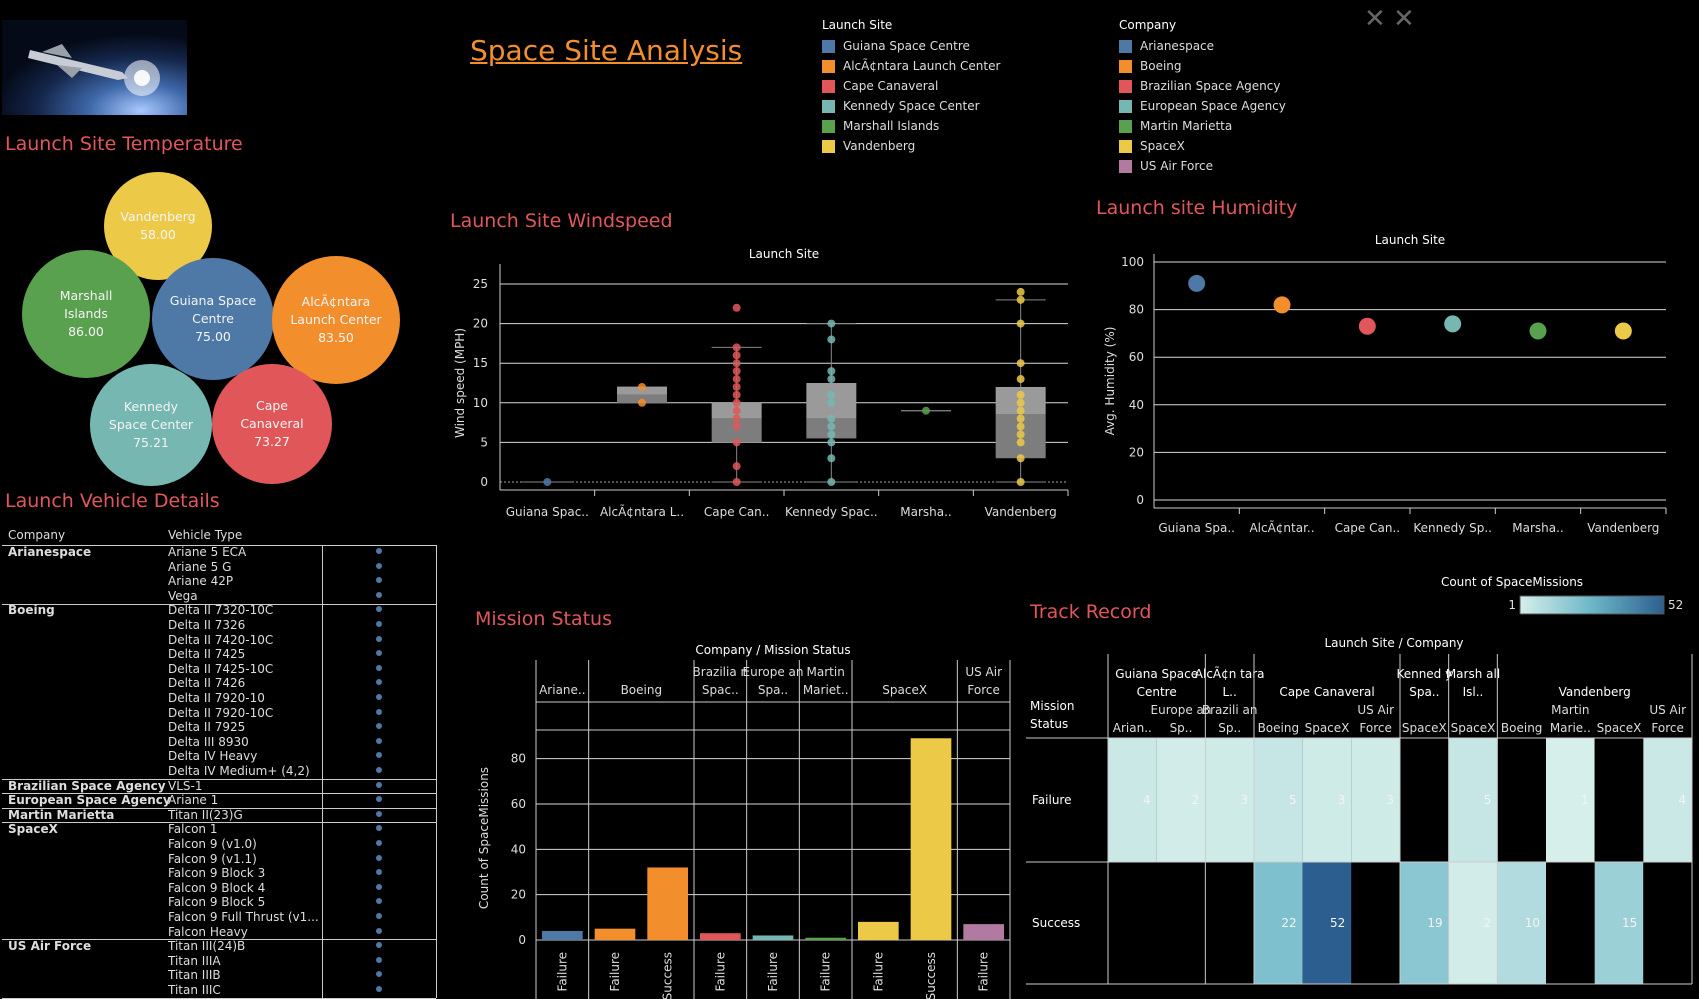 The width and height of the screenshot is (1699, 999). I want to click on temperature-bubble: Marshall Islands 86.00, so click(86, 314).